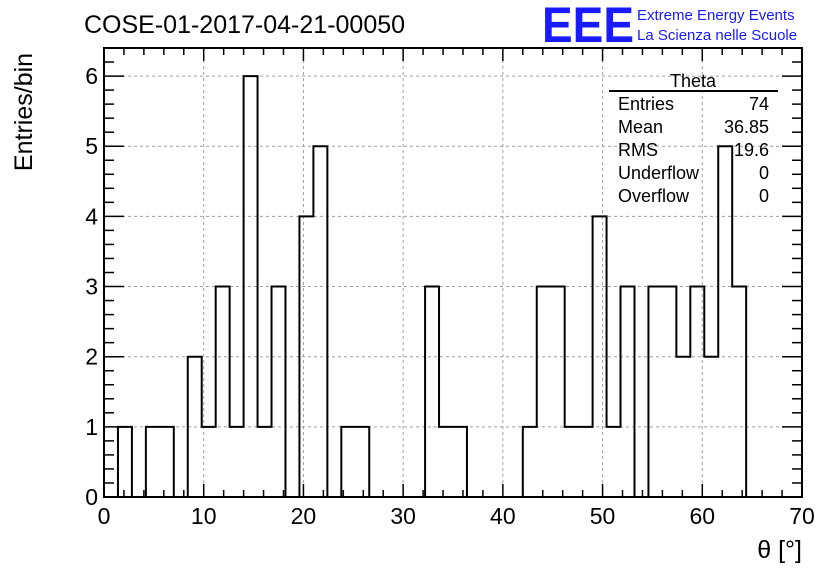 Image resolution: width=836 pixels, height=572 pixels. Describe the element at coordinates (702, 516) in the screenshot. I see `x-tick-label: 60` at that location.